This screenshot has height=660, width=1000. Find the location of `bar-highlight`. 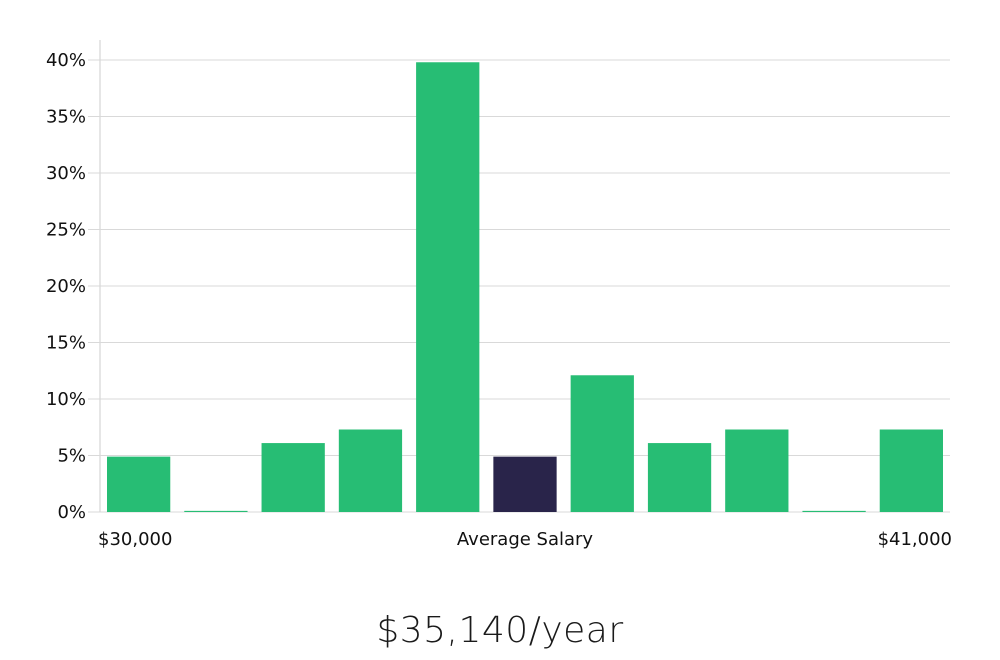

bar-highlight is located at coordinates (525, 484).